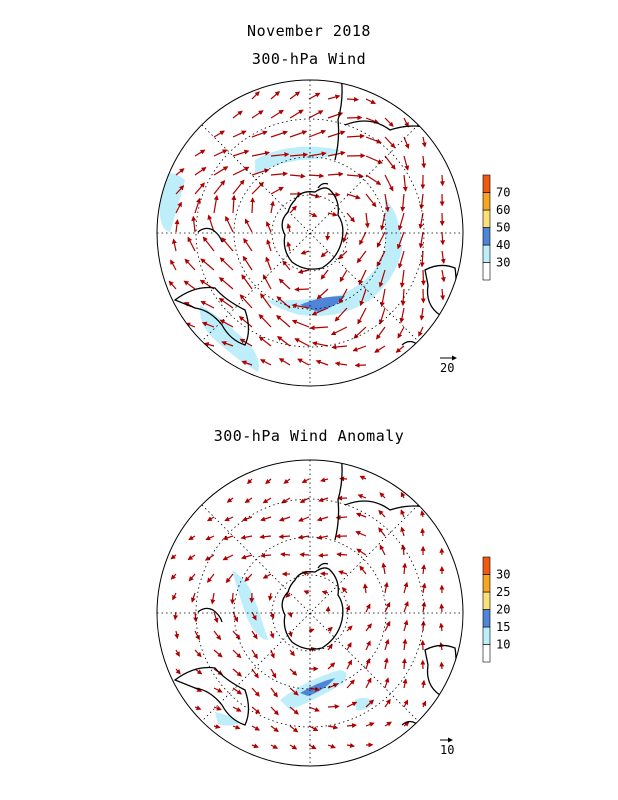  I want to click on colorbar-tick-label: 25, so click(503, 592).